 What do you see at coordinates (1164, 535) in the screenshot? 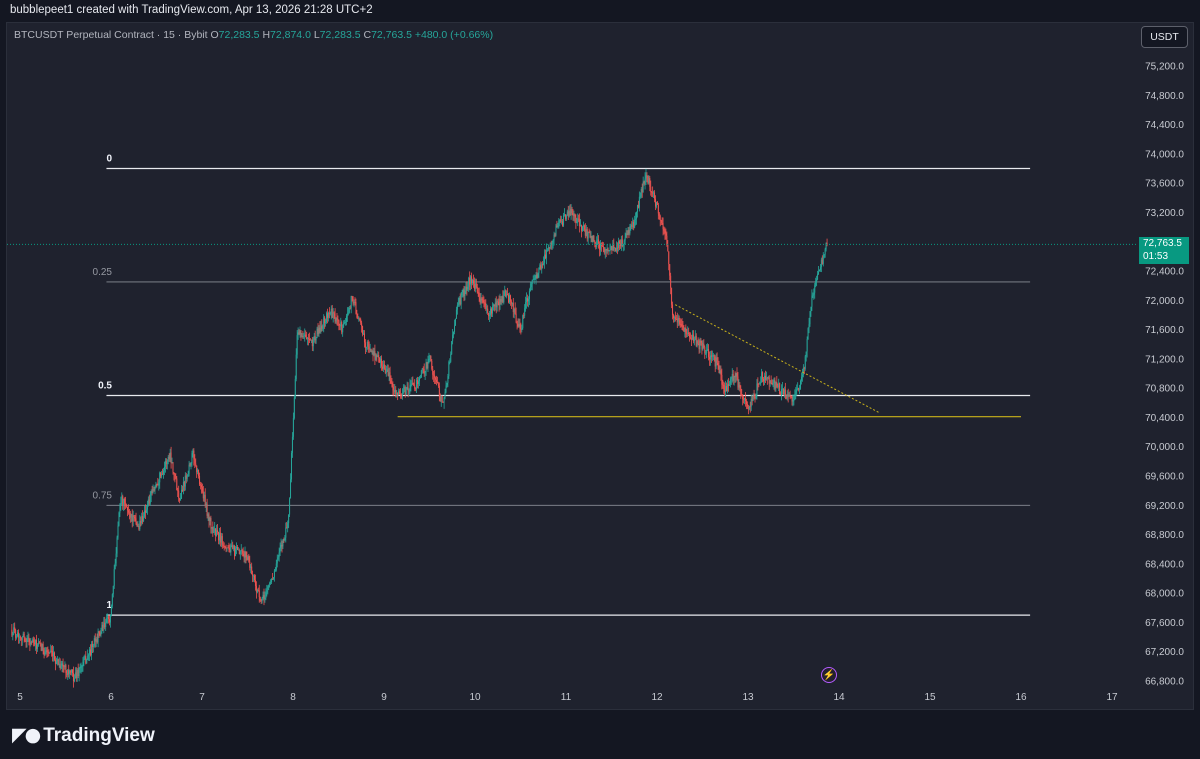
I see `price-tick-label: 68,800.0` at bounding box center [1164, 535].